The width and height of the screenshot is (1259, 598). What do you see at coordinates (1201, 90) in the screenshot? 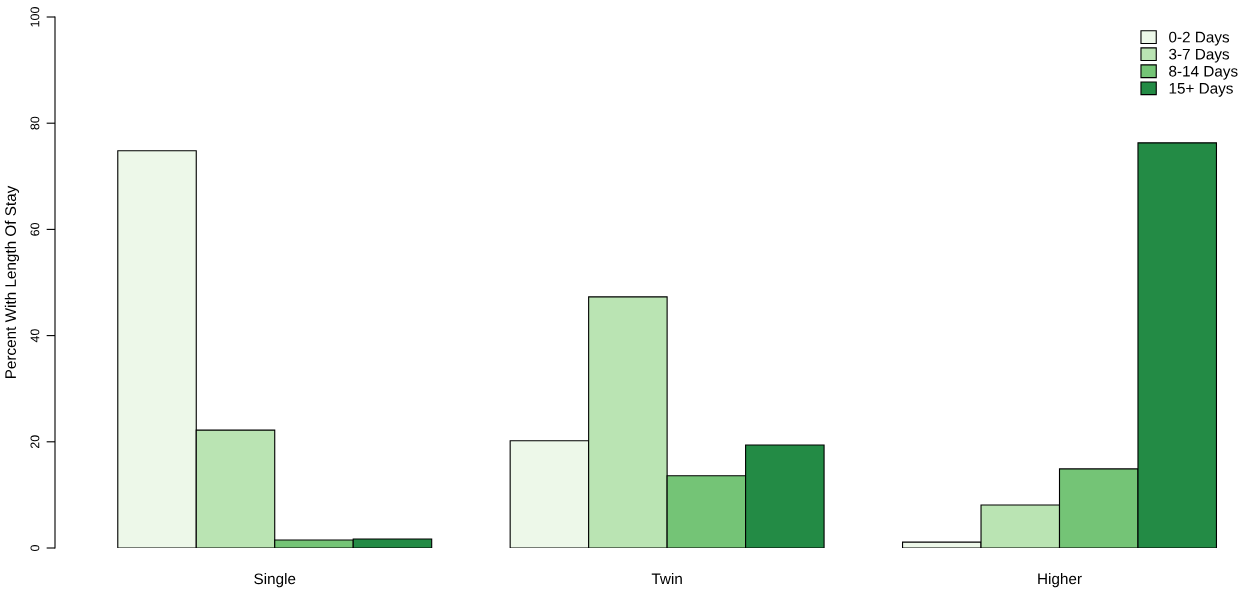
I see `legend-label: 15+ Days` at bounding box center [1201, 90].